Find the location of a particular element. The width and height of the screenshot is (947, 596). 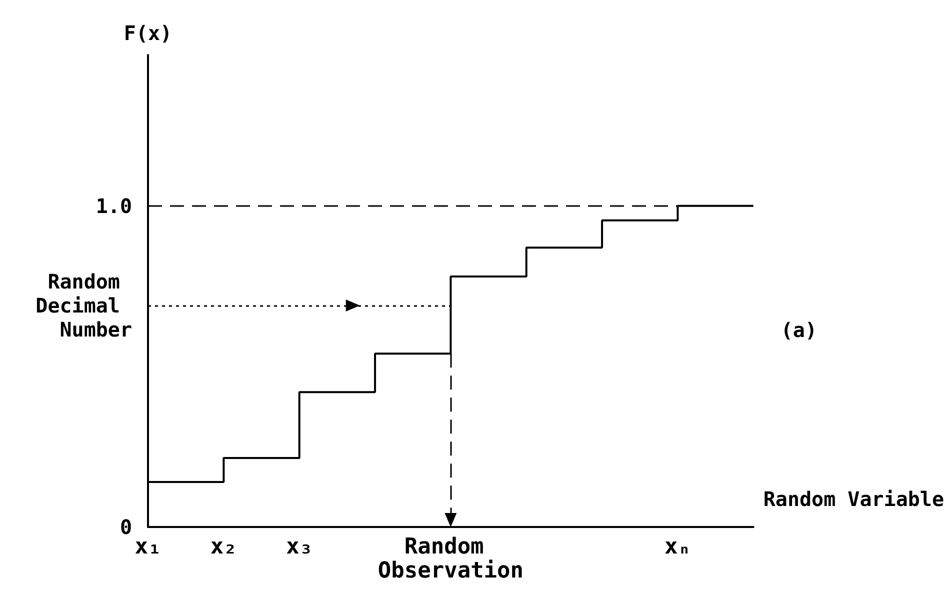

text: (a) is located at coordinates (798, 330).